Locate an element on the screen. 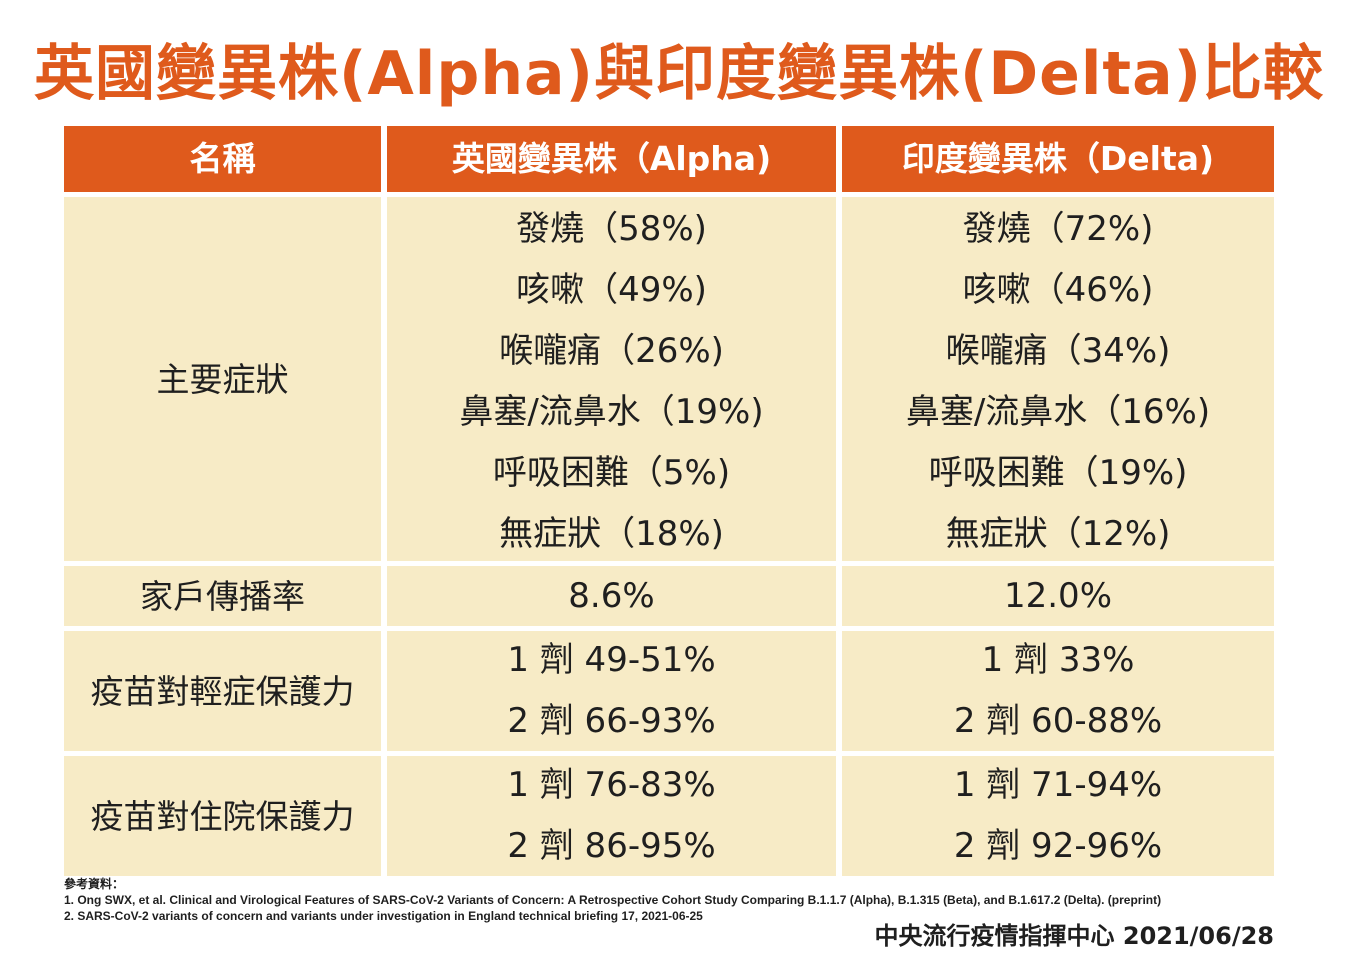 The height and width of the screenshot is (960, 1358). hospital-protection-label: 疫苗對住院保護力 is located at coordinates (222, 816).